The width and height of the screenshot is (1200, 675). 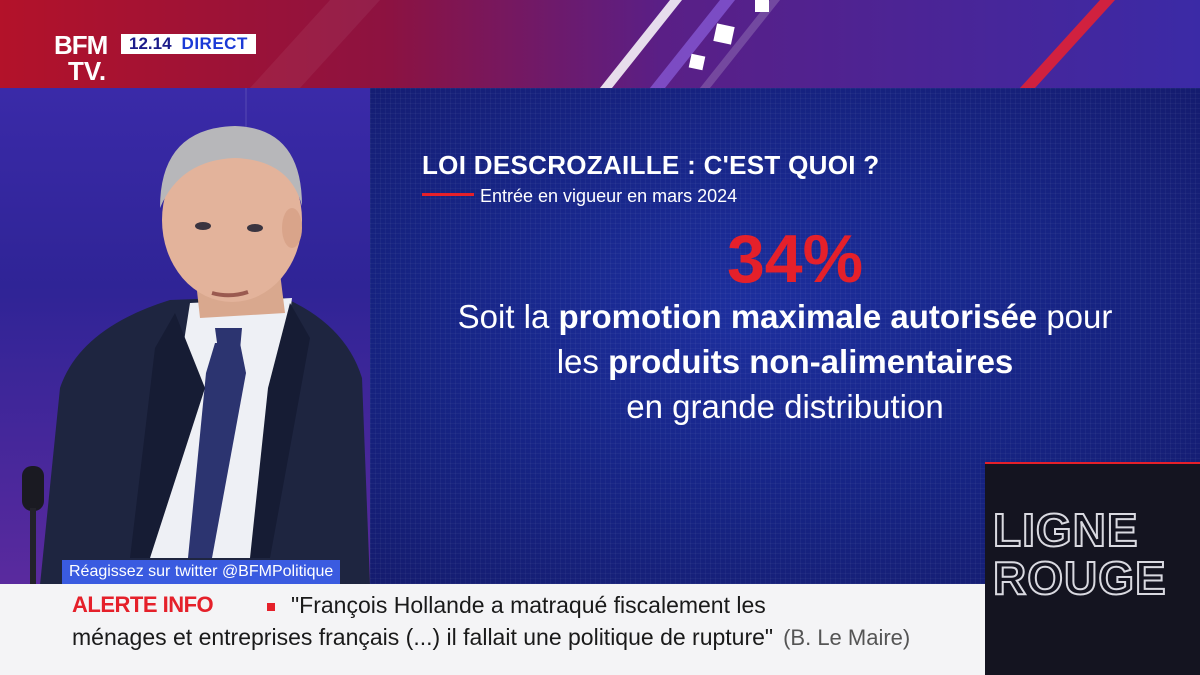 What do you see at coordinates (811, 361) in the screenshot?
I see `body-text-bold: produits non-alimentaires` at bounding box center [811, 361].